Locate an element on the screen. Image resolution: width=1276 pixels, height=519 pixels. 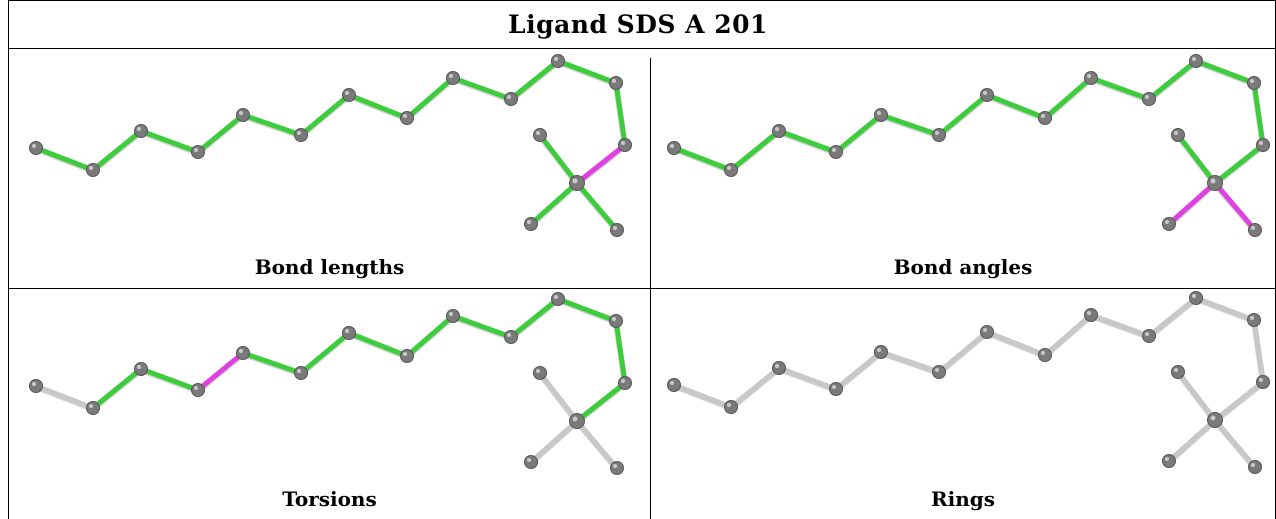
left-border is located at coordinates (8, 259).